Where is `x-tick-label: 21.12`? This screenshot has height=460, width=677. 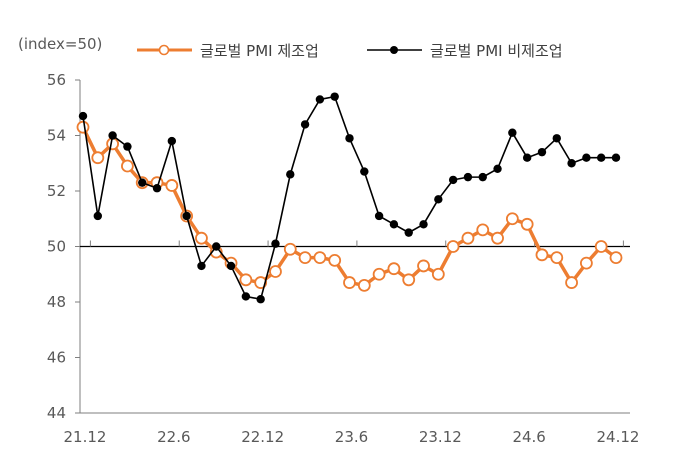 x-tick-label: 21.12 is located at coordinates (85, 437).